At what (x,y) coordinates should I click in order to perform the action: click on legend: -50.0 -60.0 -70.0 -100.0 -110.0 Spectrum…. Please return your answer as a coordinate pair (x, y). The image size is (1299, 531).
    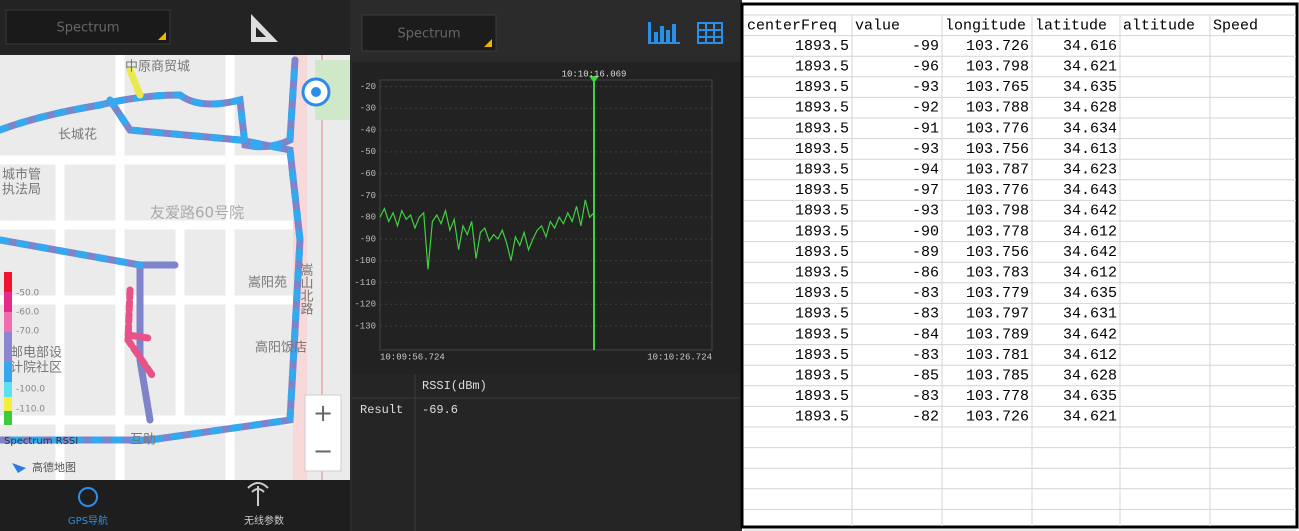
    Looking at the image, I should click on (41, 359).